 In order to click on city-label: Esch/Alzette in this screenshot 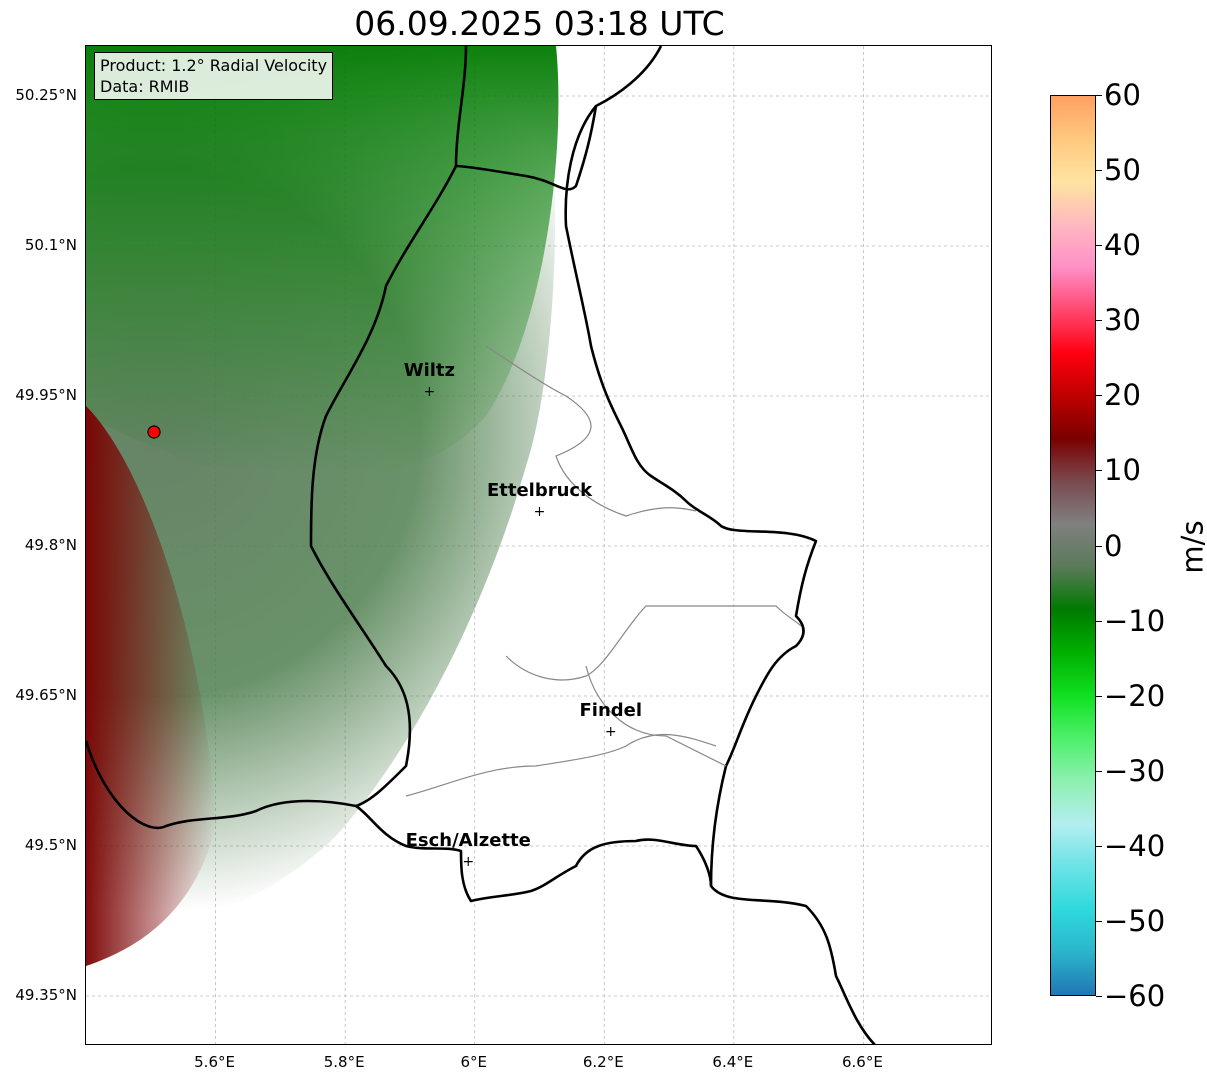, I will do `click(468, 840)`.